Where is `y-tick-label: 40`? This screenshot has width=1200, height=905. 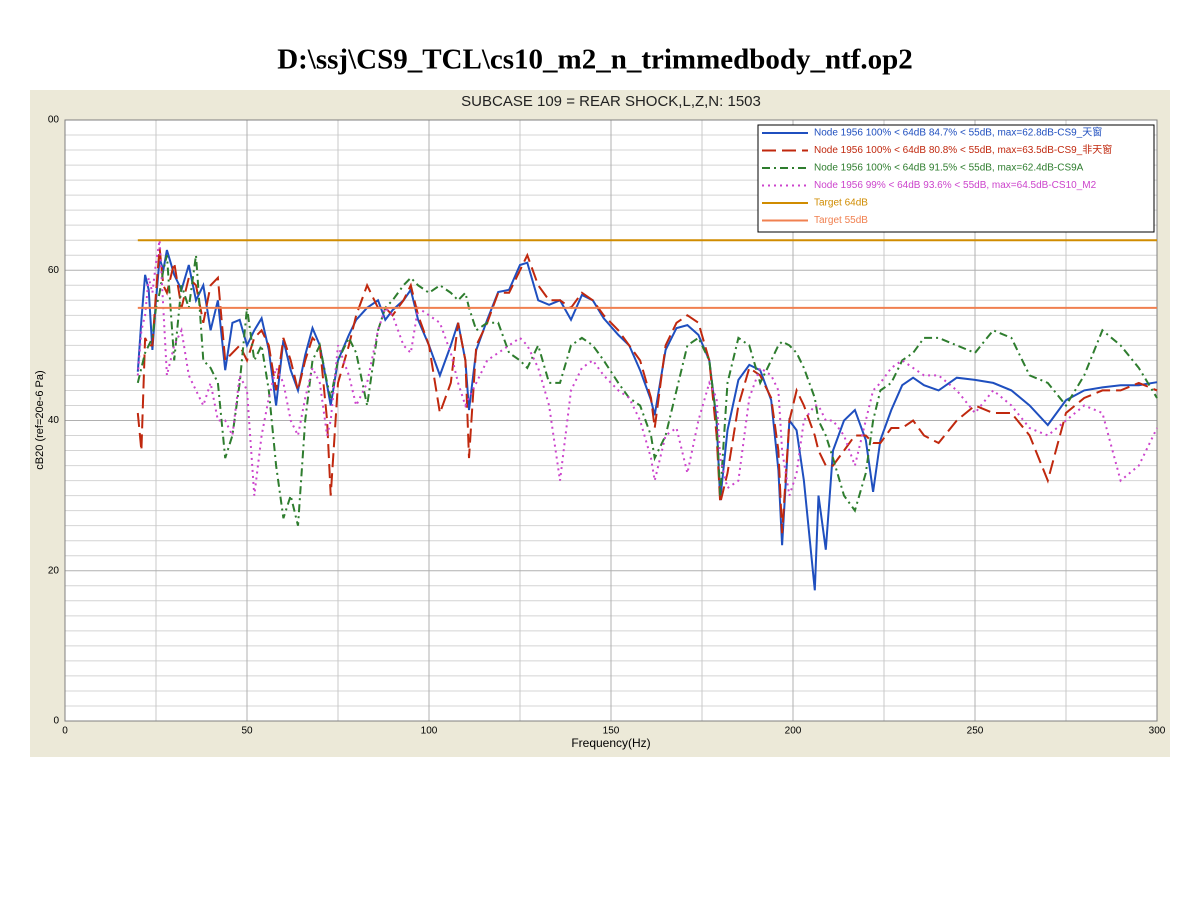
y-tick-label: 40 is located at coordinates (54, 420).